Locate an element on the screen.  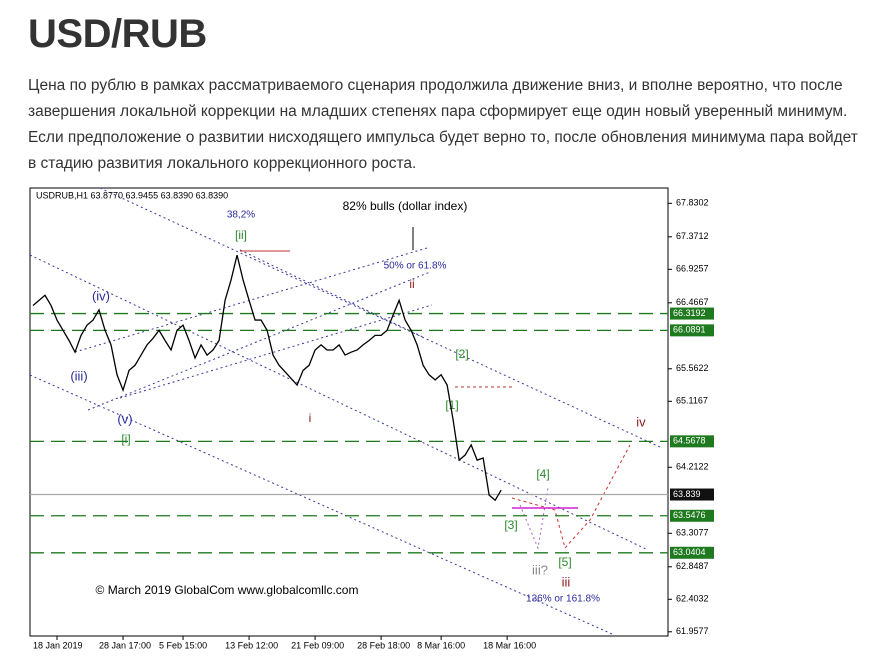
y-tick-label: 66.4667 is located at coordinates (692, 302).